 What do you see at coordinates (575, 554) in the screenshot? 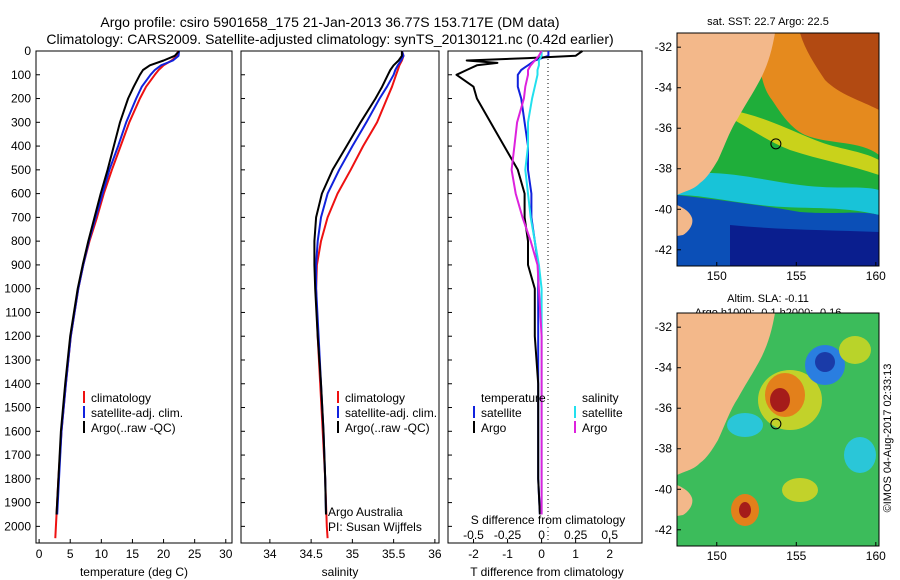
I see `x-tick-label: 1` at bounding box center [575, 554].